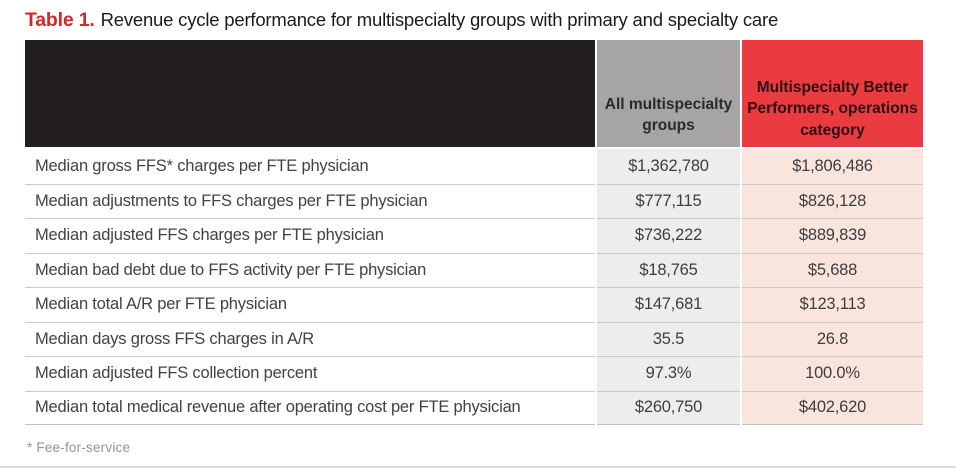 The image size is (956, 470). What do you see at coordinates (668, 235) in the screenshot?
I see `all-groups-value-cell: $736,222` at bounding box center [668, 235].